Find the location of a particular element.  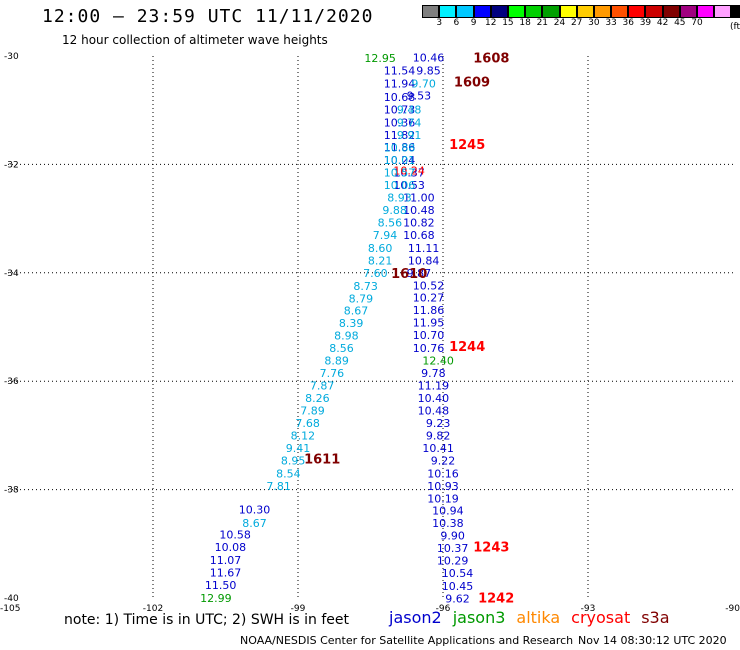

swh-value-jason2: 10.68 is located at coordinates (400, 97).